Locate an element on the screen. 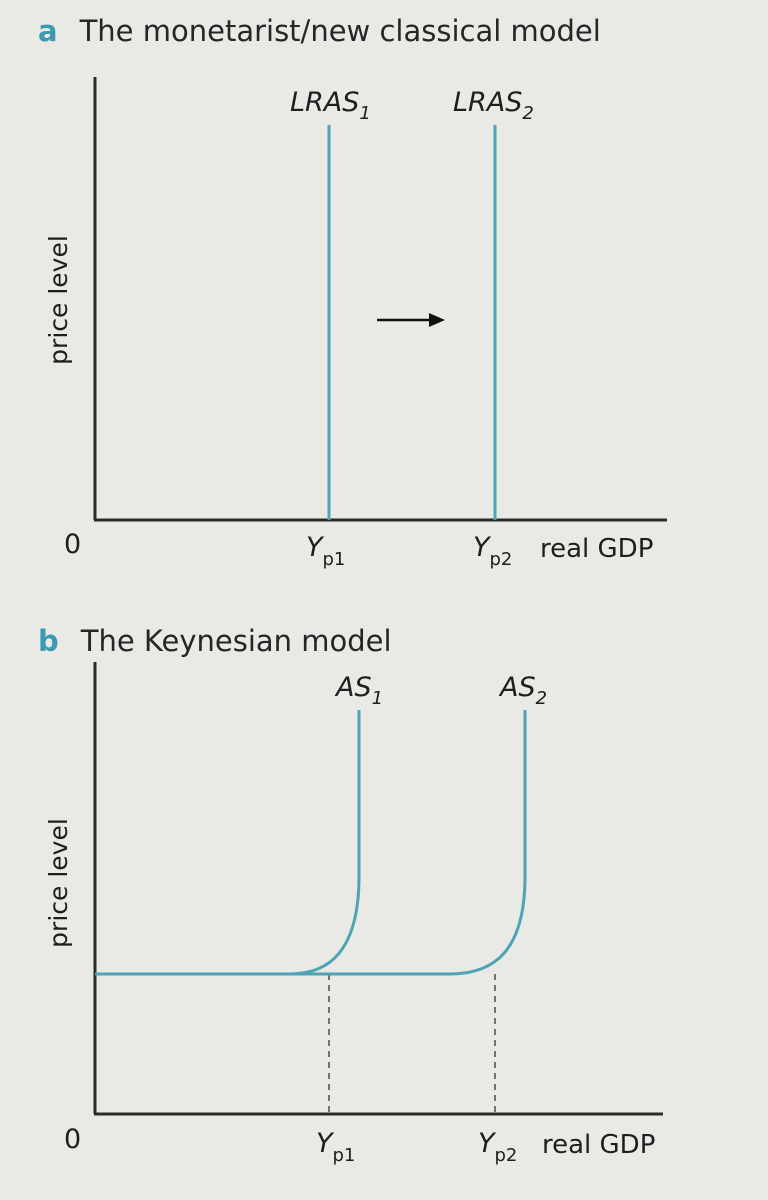 This screenshot has height=1200, width=768. panel-b-title: The Keynesian model is located at coordinates (236, 641).